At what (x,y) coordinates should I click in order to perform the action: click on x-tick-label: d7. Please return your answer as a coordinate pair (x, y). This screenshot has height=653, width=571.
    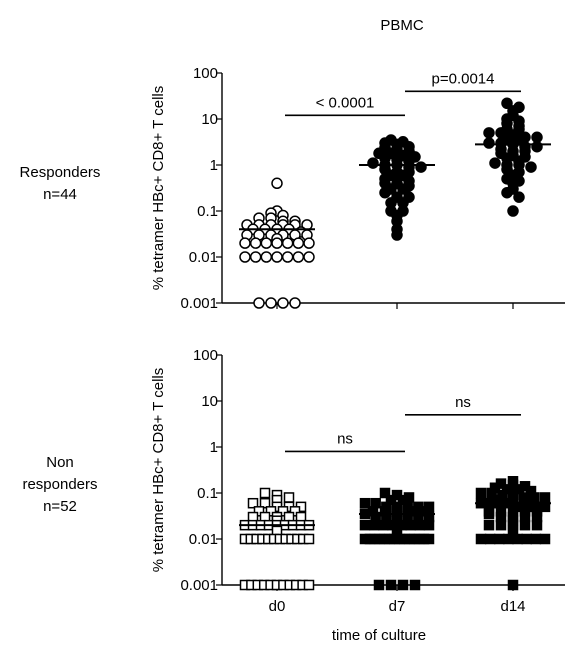
    Looking at the image, I should click on (397, 606).